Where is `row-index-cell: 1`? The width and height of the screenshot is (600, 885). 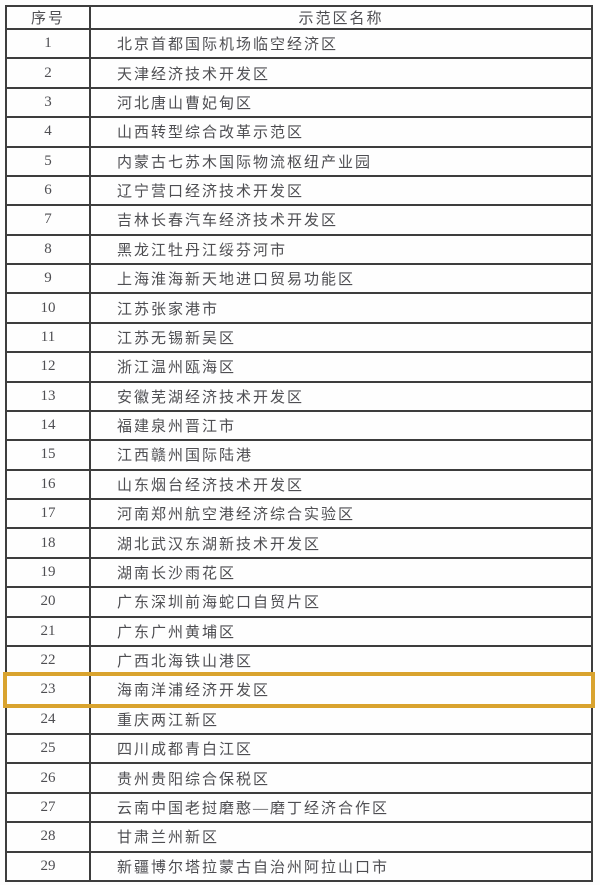
row-index-cell: 1 is located at coordinates (48, 43).